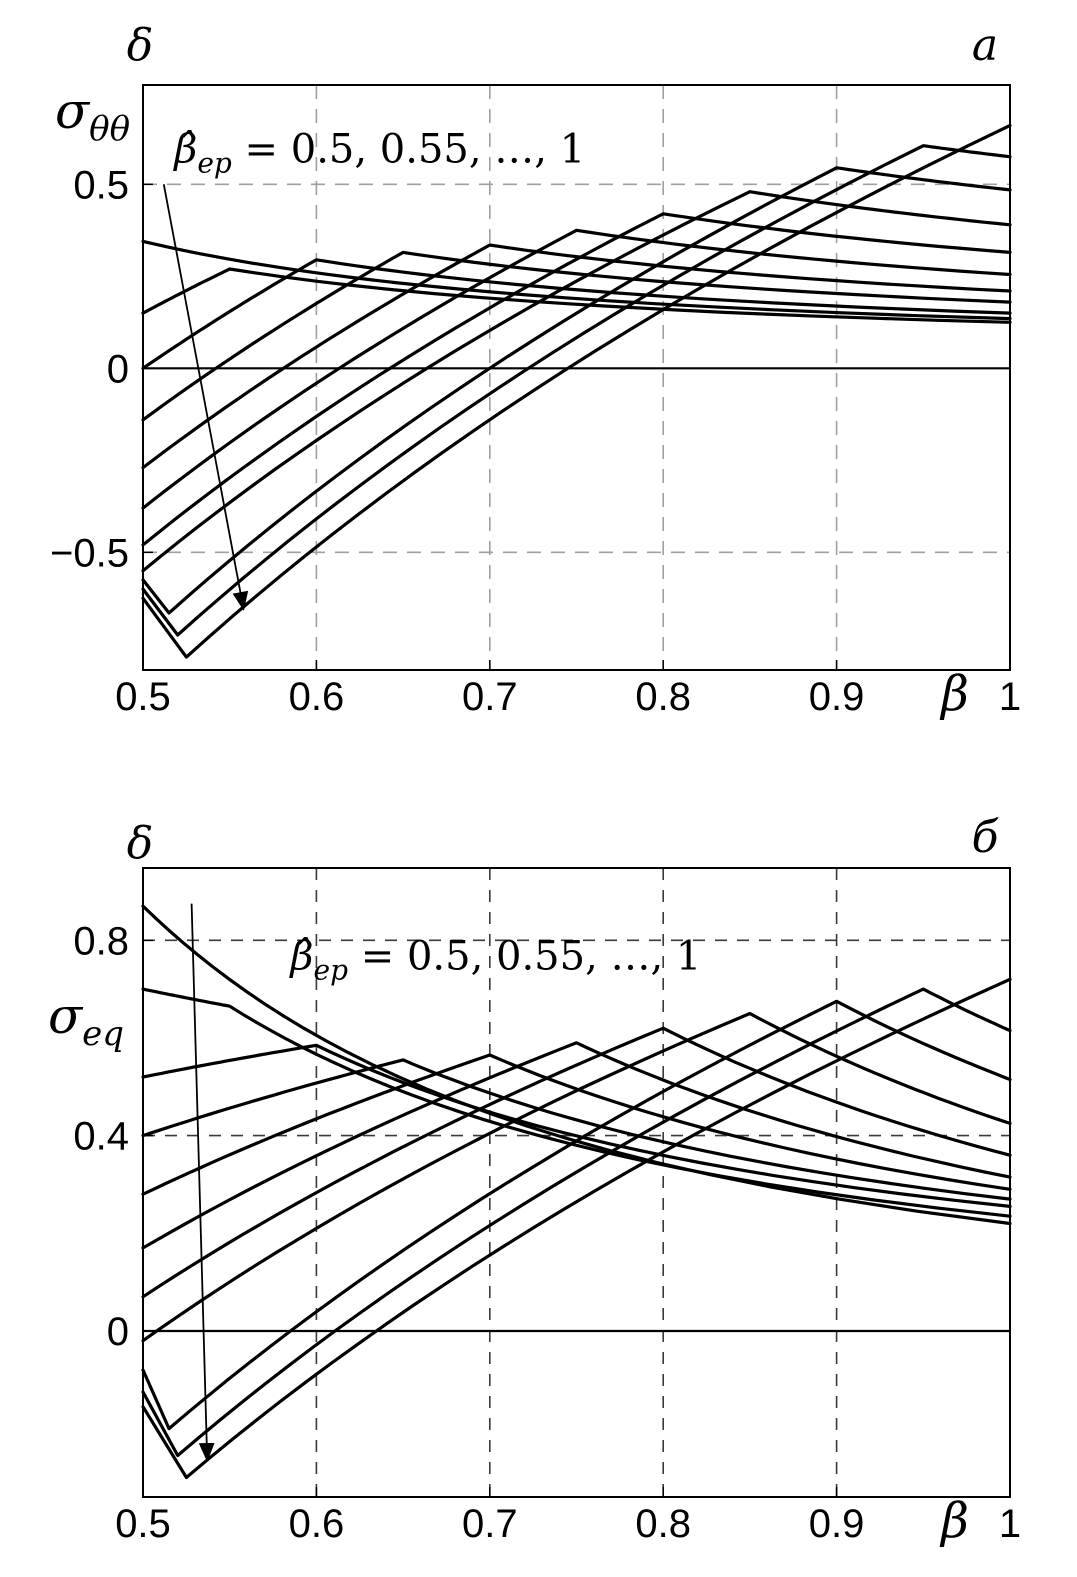 The height and width of the screenshot is (1577, 1077). What do you see at coordinates (89, 553) in the screenshot?
I see `y-tick-label: −0.5` at bounding box center [89, 553].